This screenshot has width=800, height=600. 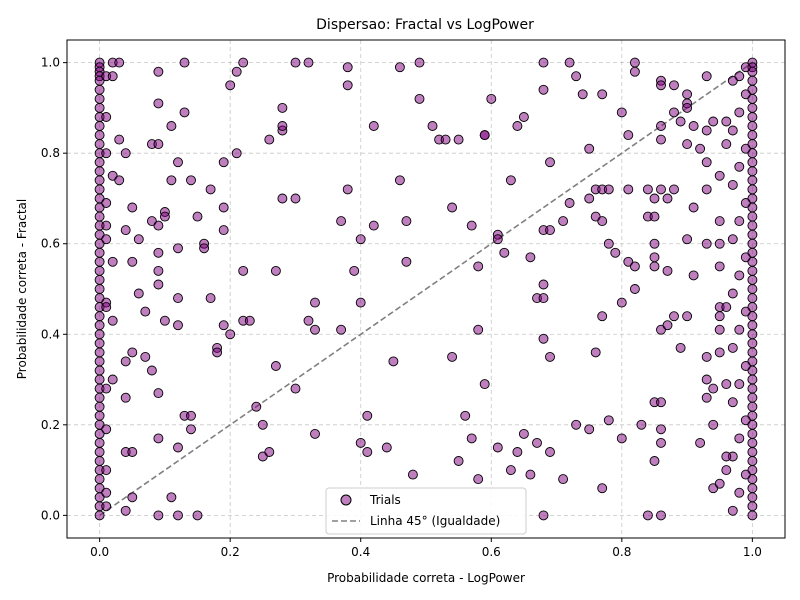 I want to click on legend-label-trials: Trials, so click(x=385, y=500).